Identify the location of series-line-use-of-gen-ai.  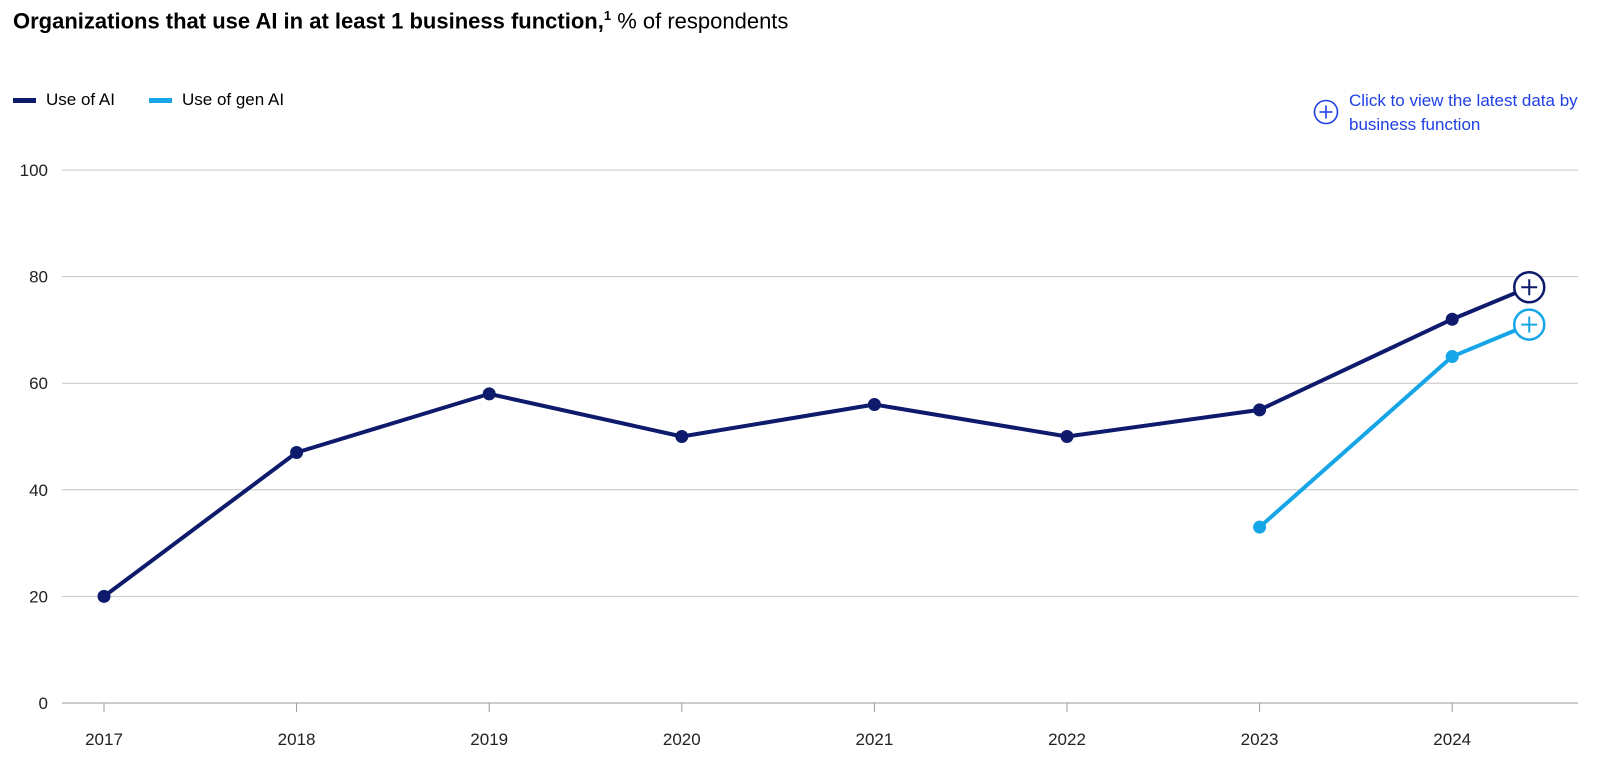
(1394, 426).